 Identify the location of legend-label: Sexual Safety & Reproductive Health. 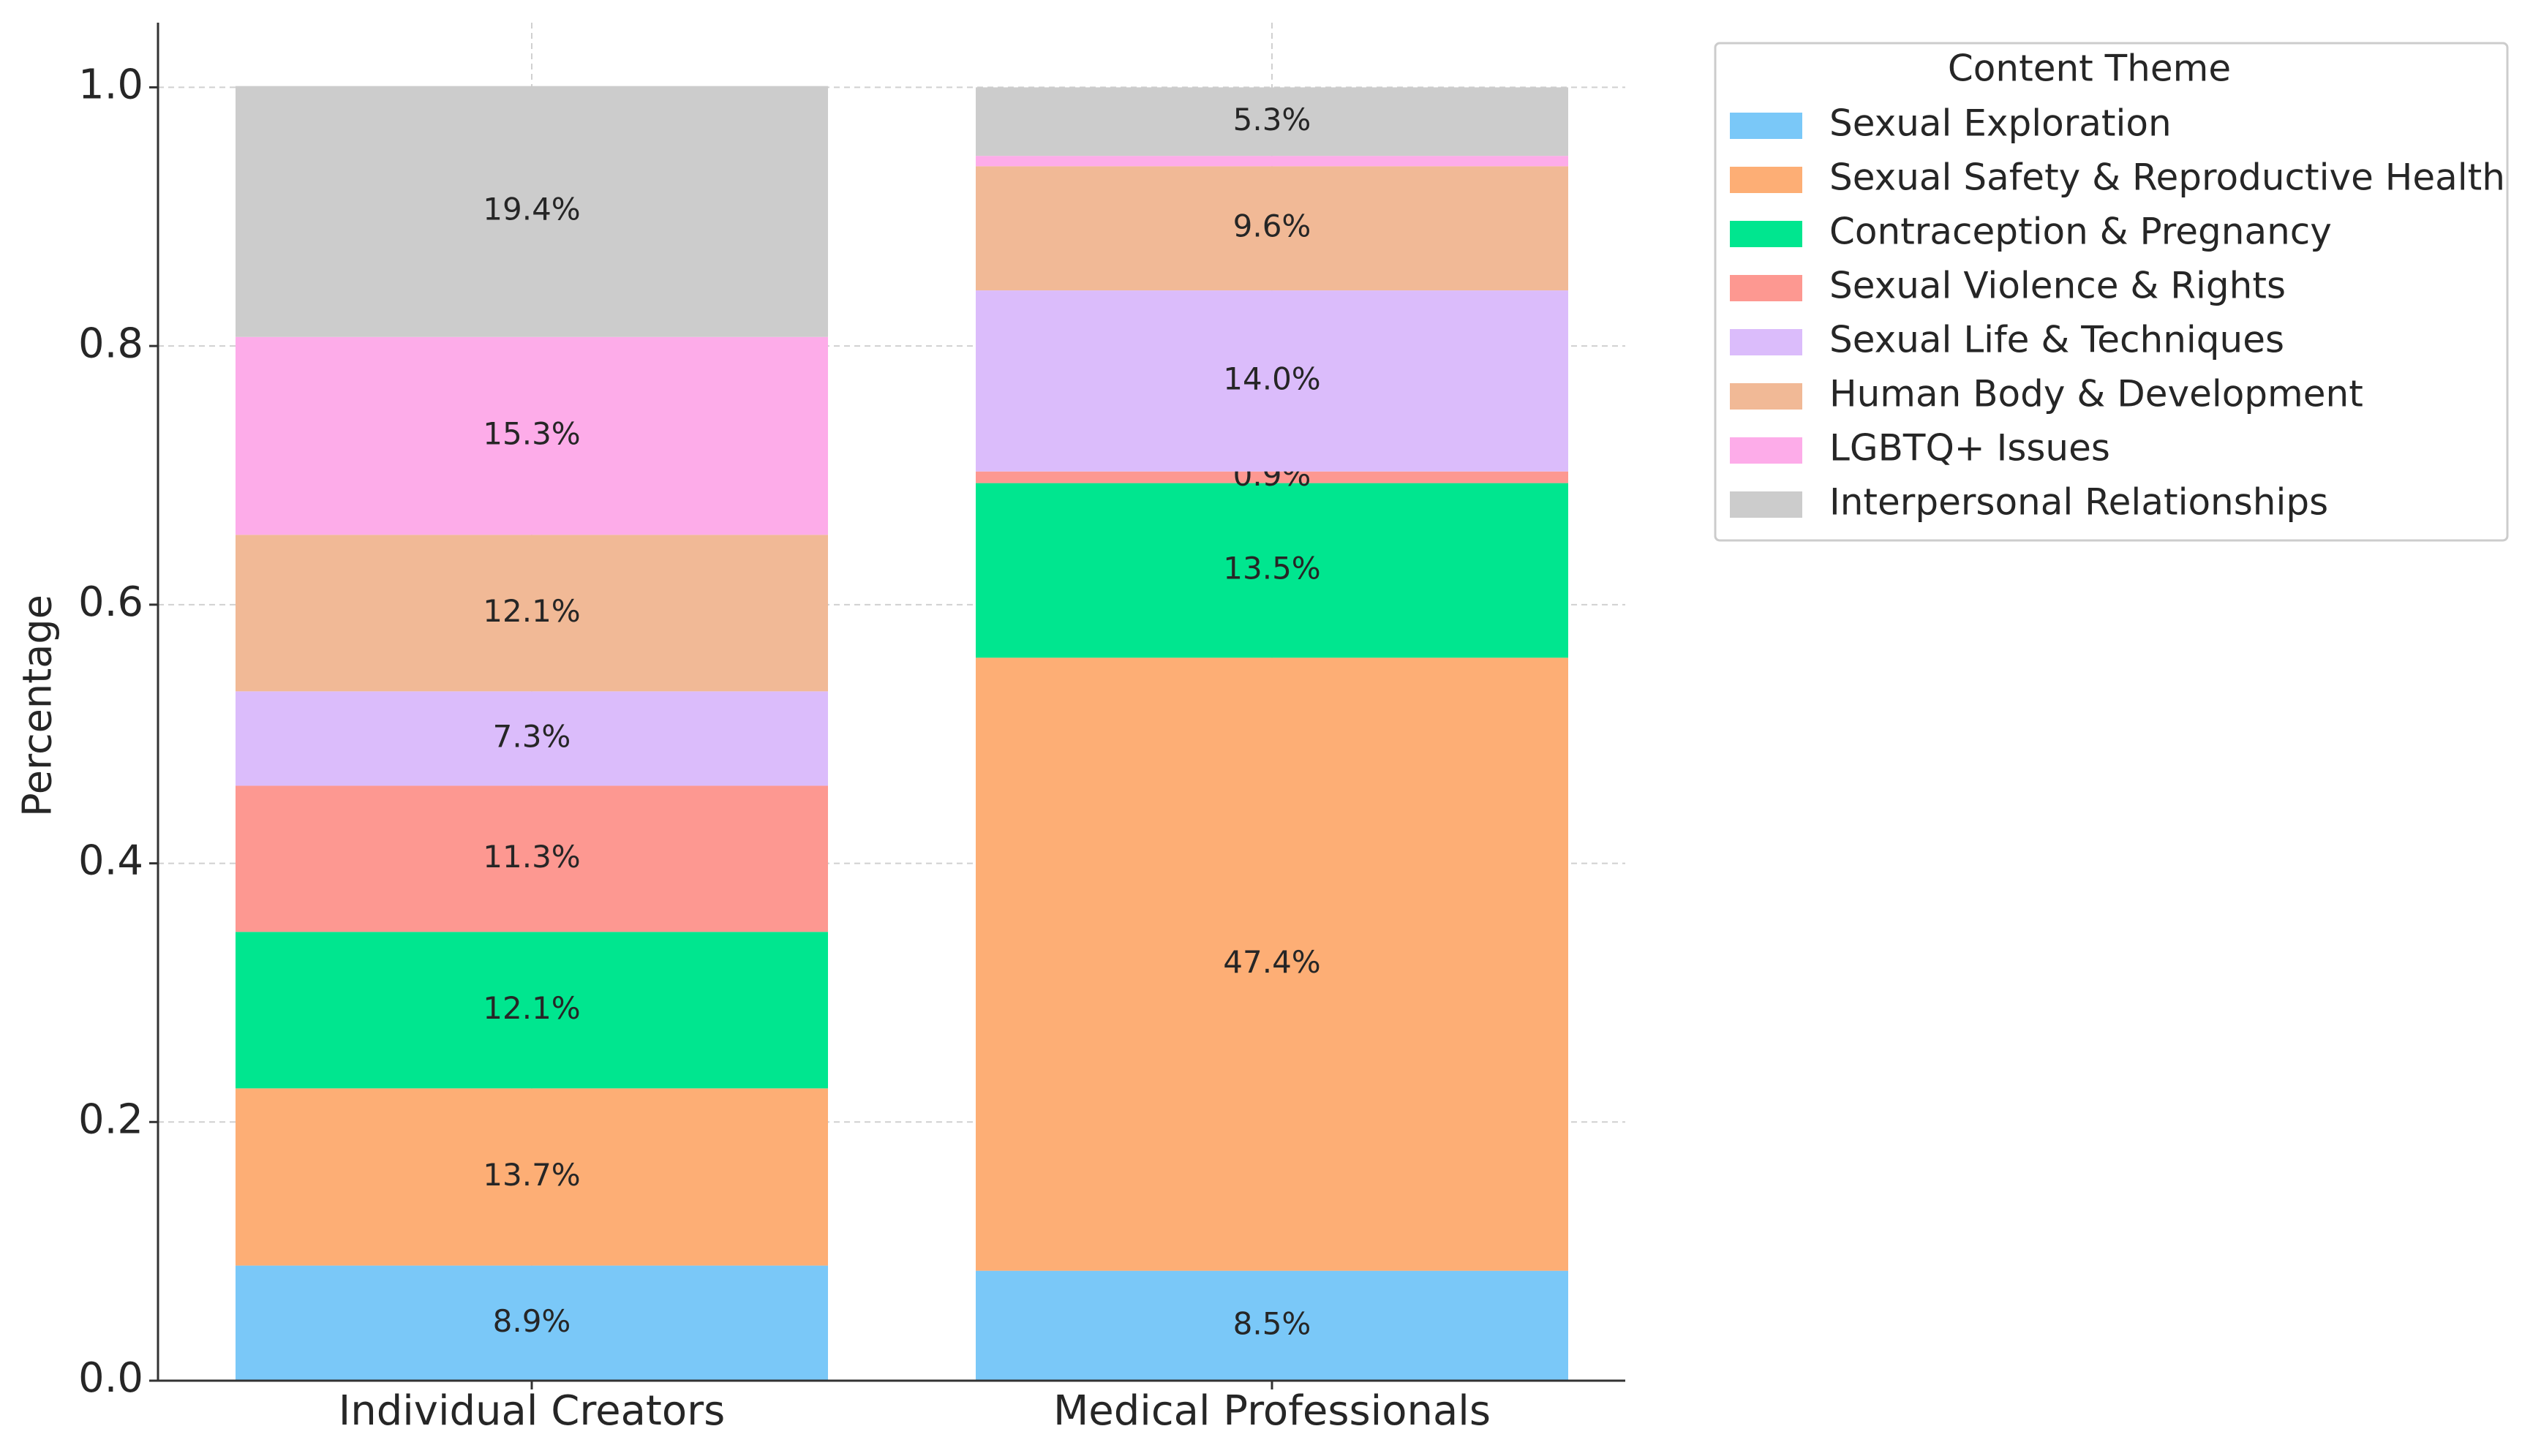
(2167, 178).